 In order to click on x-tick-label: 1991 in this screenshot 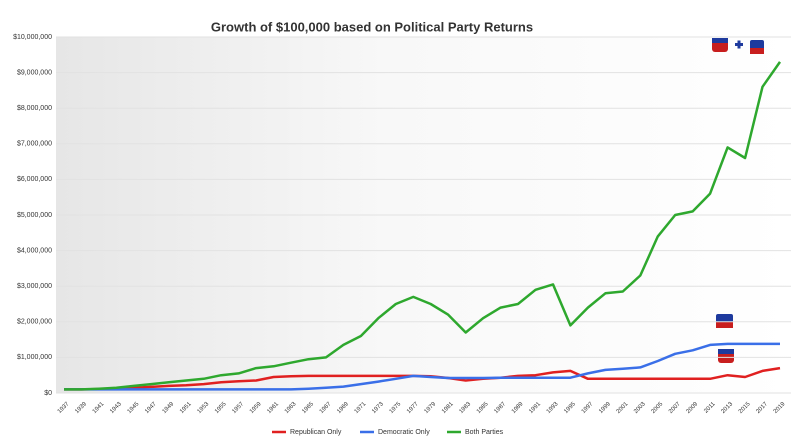, I will do `click(535, 408)`.